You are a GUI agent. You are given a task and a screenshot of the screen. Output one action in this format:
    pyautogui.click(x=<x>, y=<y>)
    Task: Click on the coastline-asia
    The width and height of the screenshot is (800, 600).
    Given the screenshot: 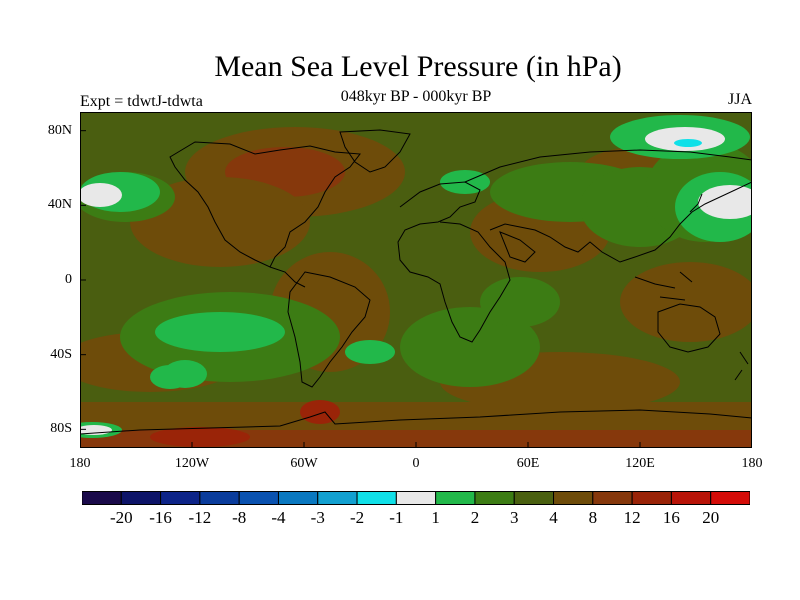 What is the action you would take?
    pyautogui.click(x=608, y=206)
    